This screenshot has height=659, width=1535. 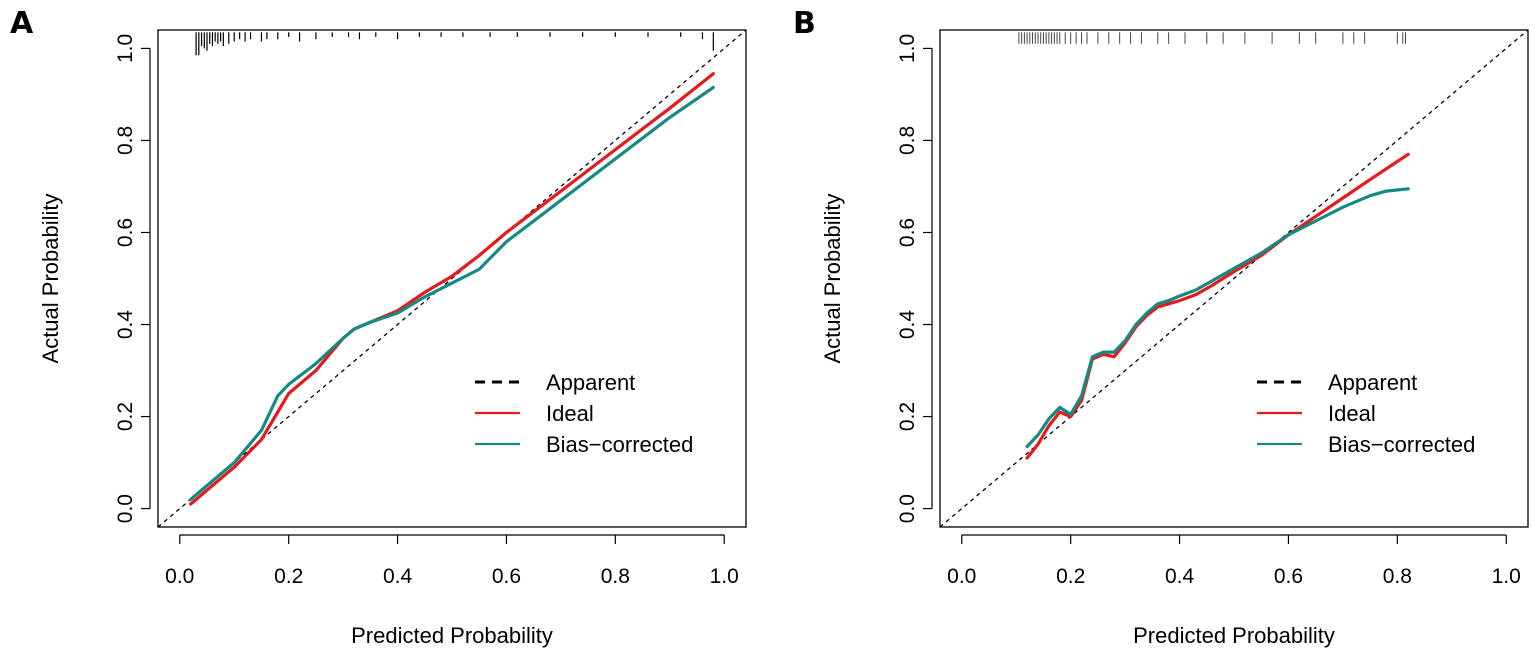 What do you see at coordinates (1217, 318) in the screenshot?
I see `bias-corrected-series-line` at bounding box center [1217, 318].